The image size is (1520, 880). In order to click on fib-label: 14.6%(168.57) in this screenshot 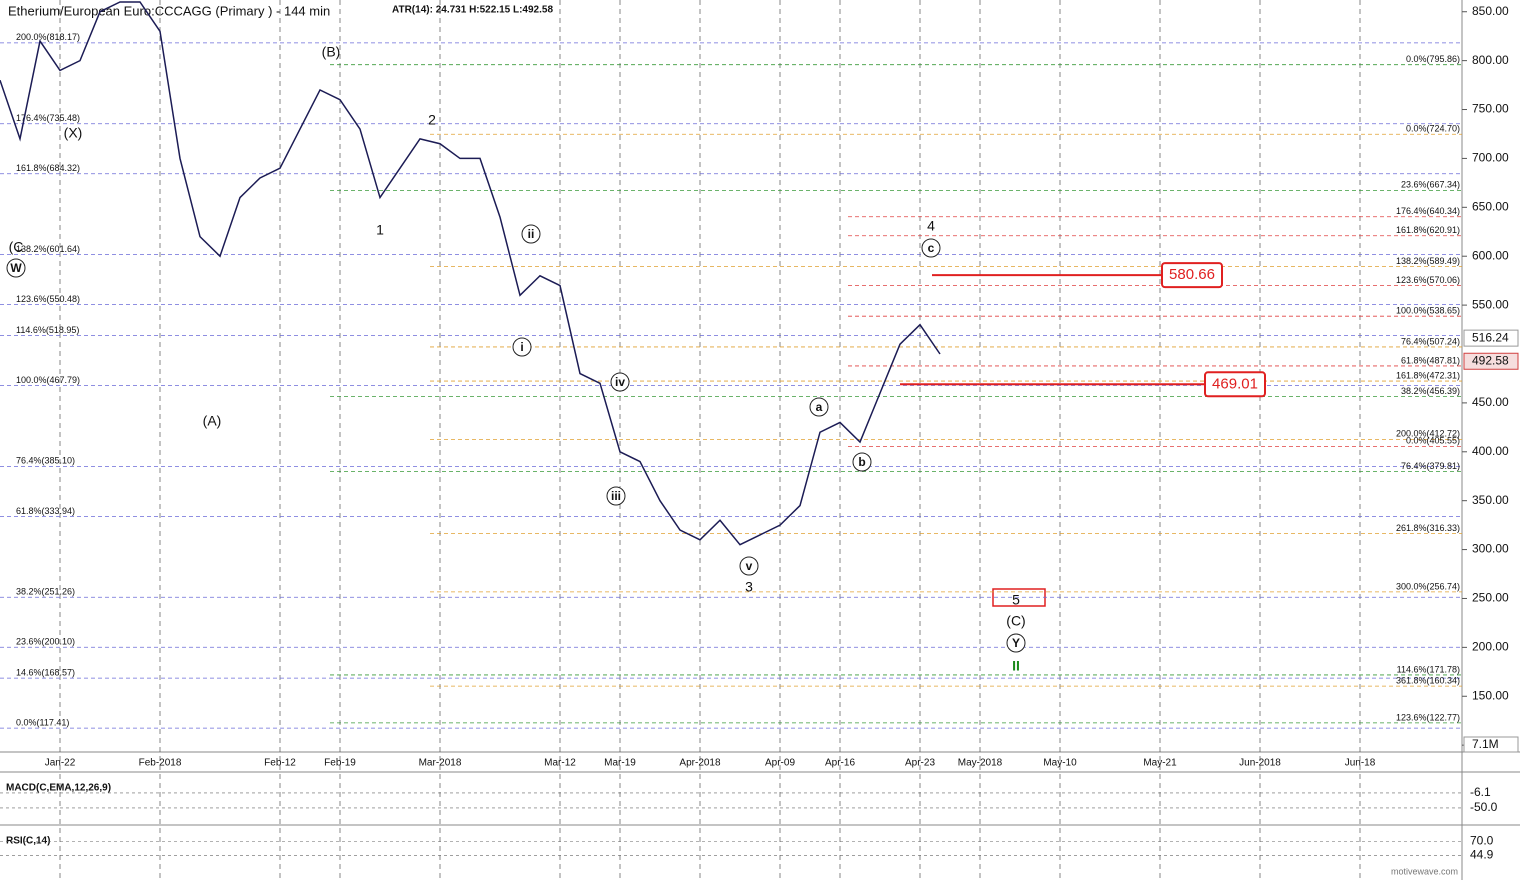, I will do `click(45, 672)`.